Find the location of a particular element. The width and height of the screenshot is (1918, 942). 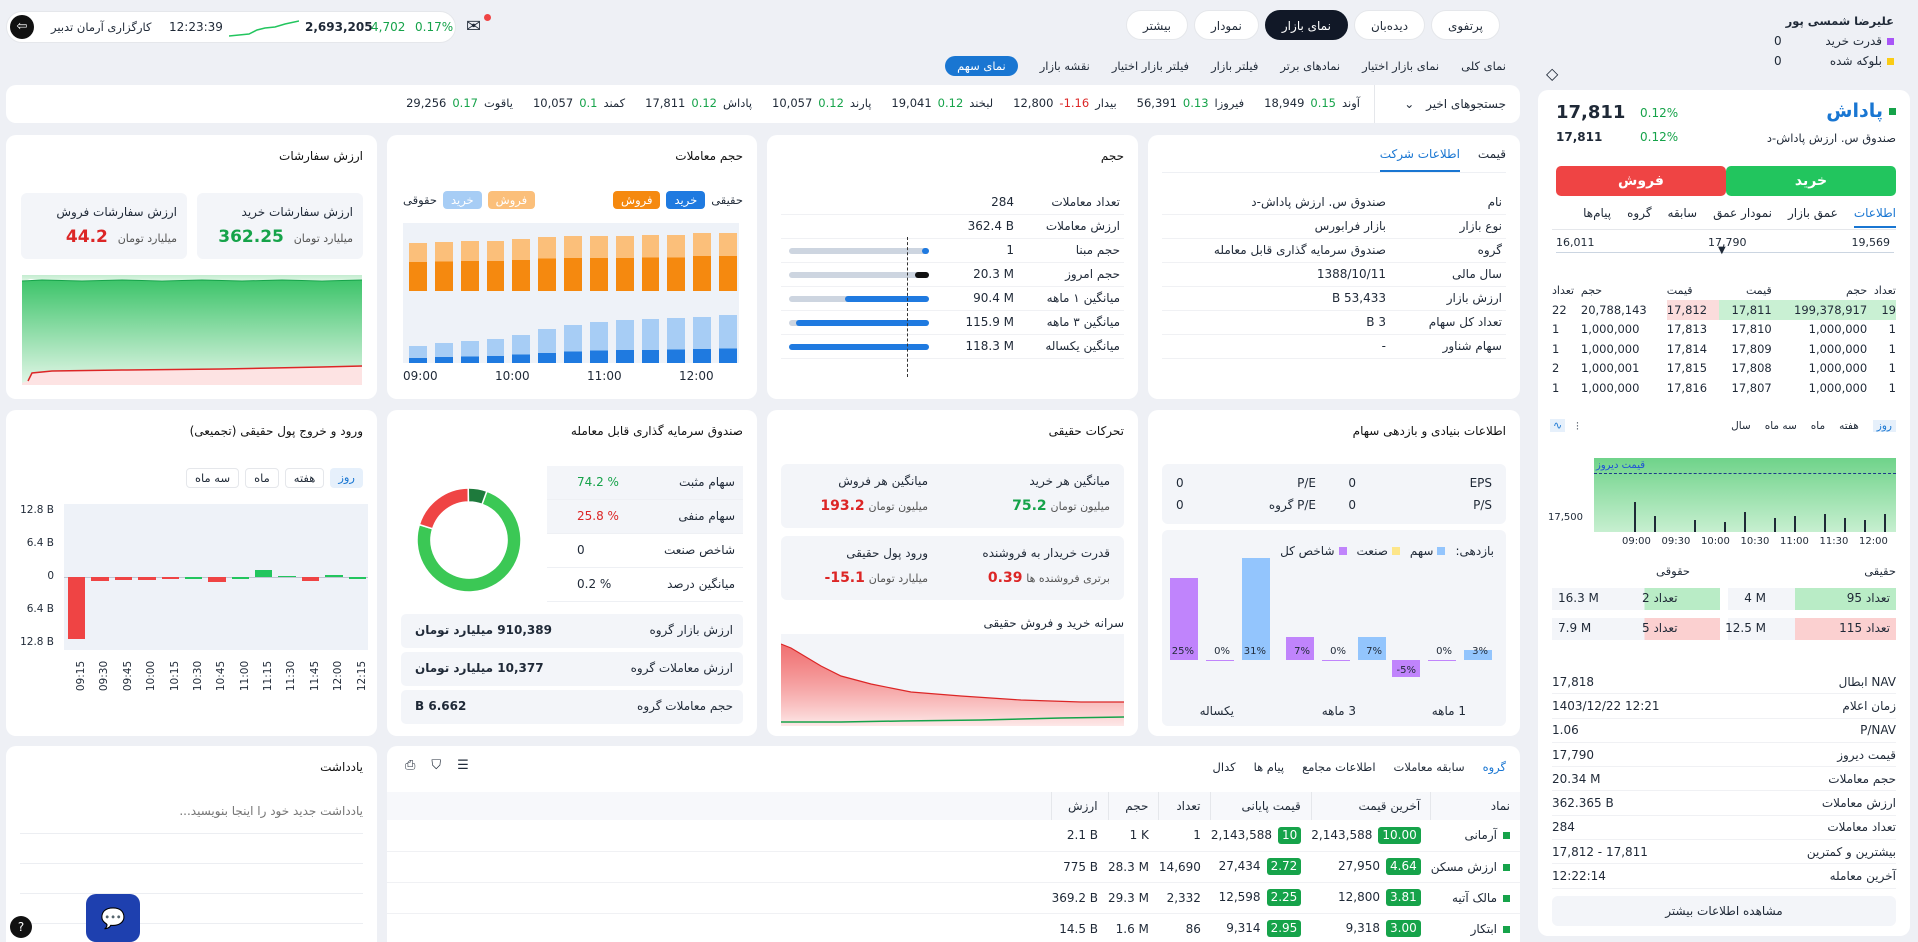

buy-button: خرید is located at coordinates (1811, 181).